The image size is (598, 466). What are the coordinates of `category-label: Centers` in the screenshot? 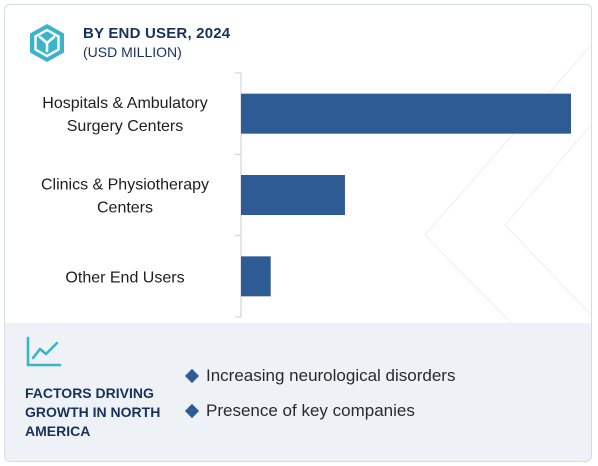 It's located at (125, 208).